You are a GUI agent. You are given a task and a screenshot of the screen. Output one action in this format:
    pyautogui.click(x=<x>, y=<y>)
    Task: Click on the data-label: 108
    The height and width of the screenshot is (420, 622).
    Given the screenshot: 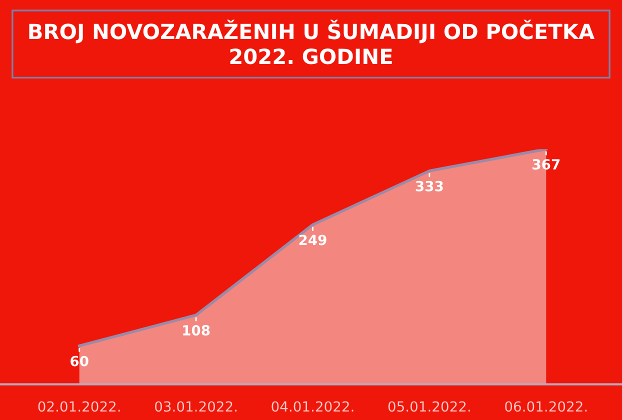 What is the action you would take?
    pyautogui.click(x=196, y=330)
    